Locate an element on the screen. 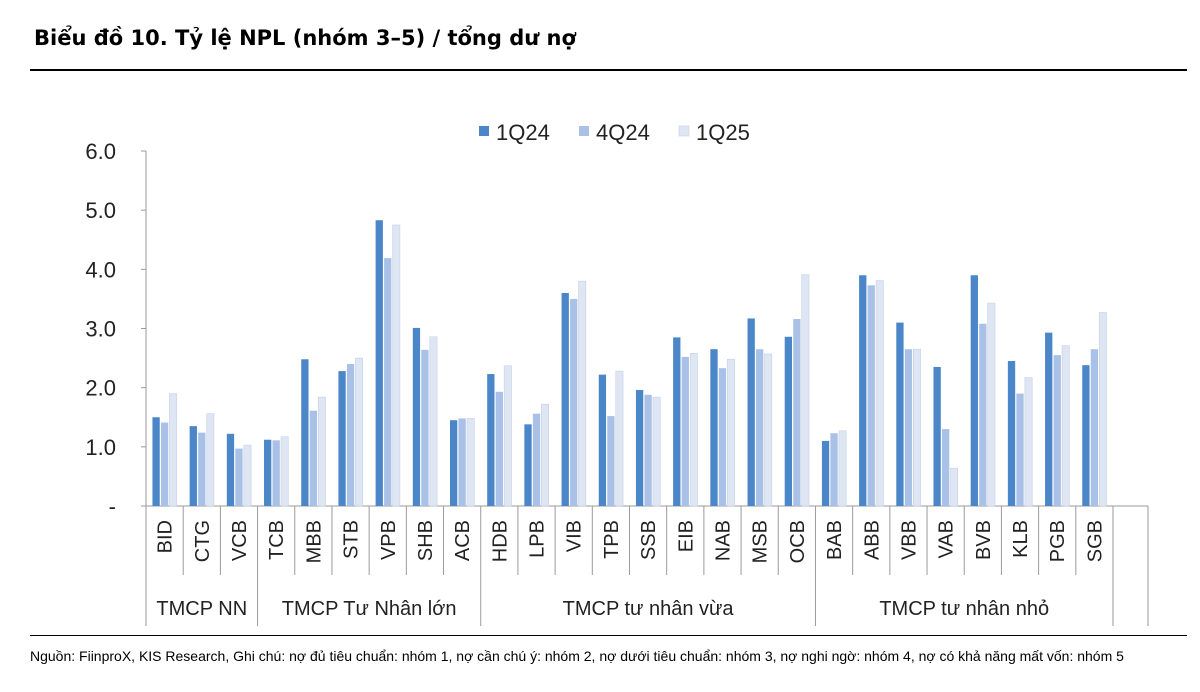 This screenshot has height=692, width=1200. category-label: VIB is located at coordinates (575, 536).